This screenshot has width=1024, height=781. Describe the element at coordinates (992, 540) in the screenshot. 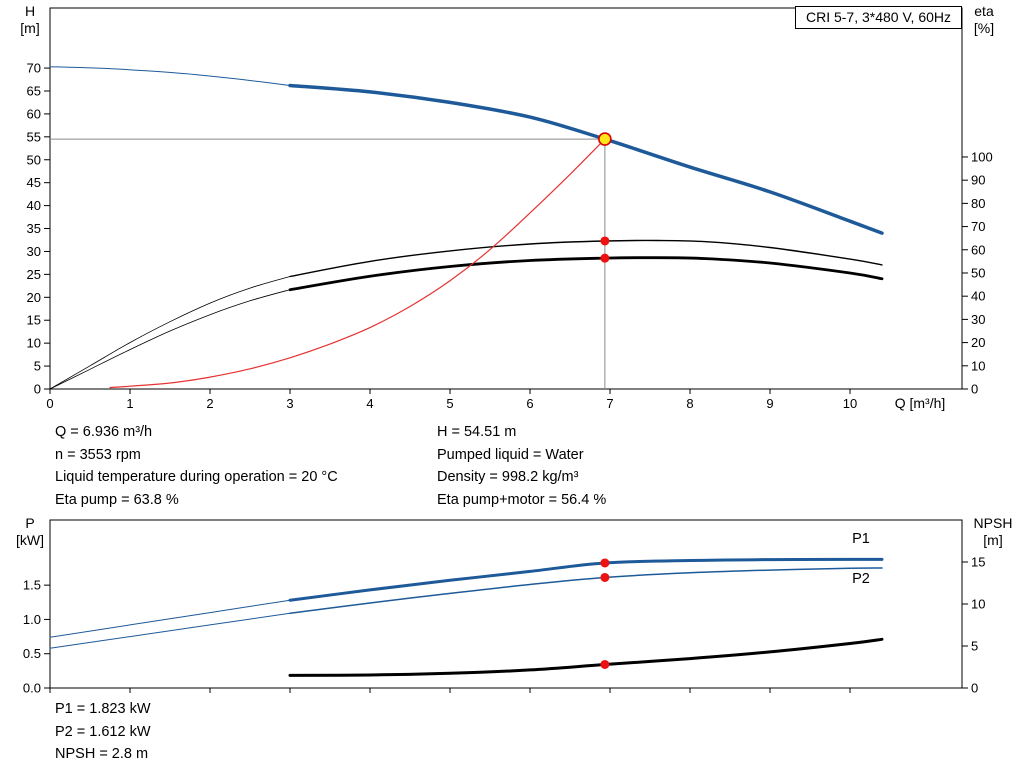

I see `right-axis-label: [m]` at that location.